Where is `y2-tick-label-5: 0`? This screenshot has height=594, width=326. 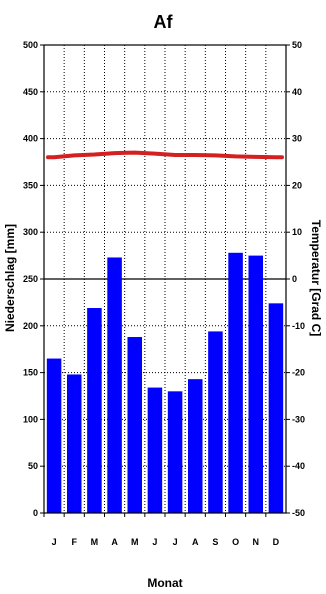 y2-tick-label-5: 0 is located at coordinates (294, 279).